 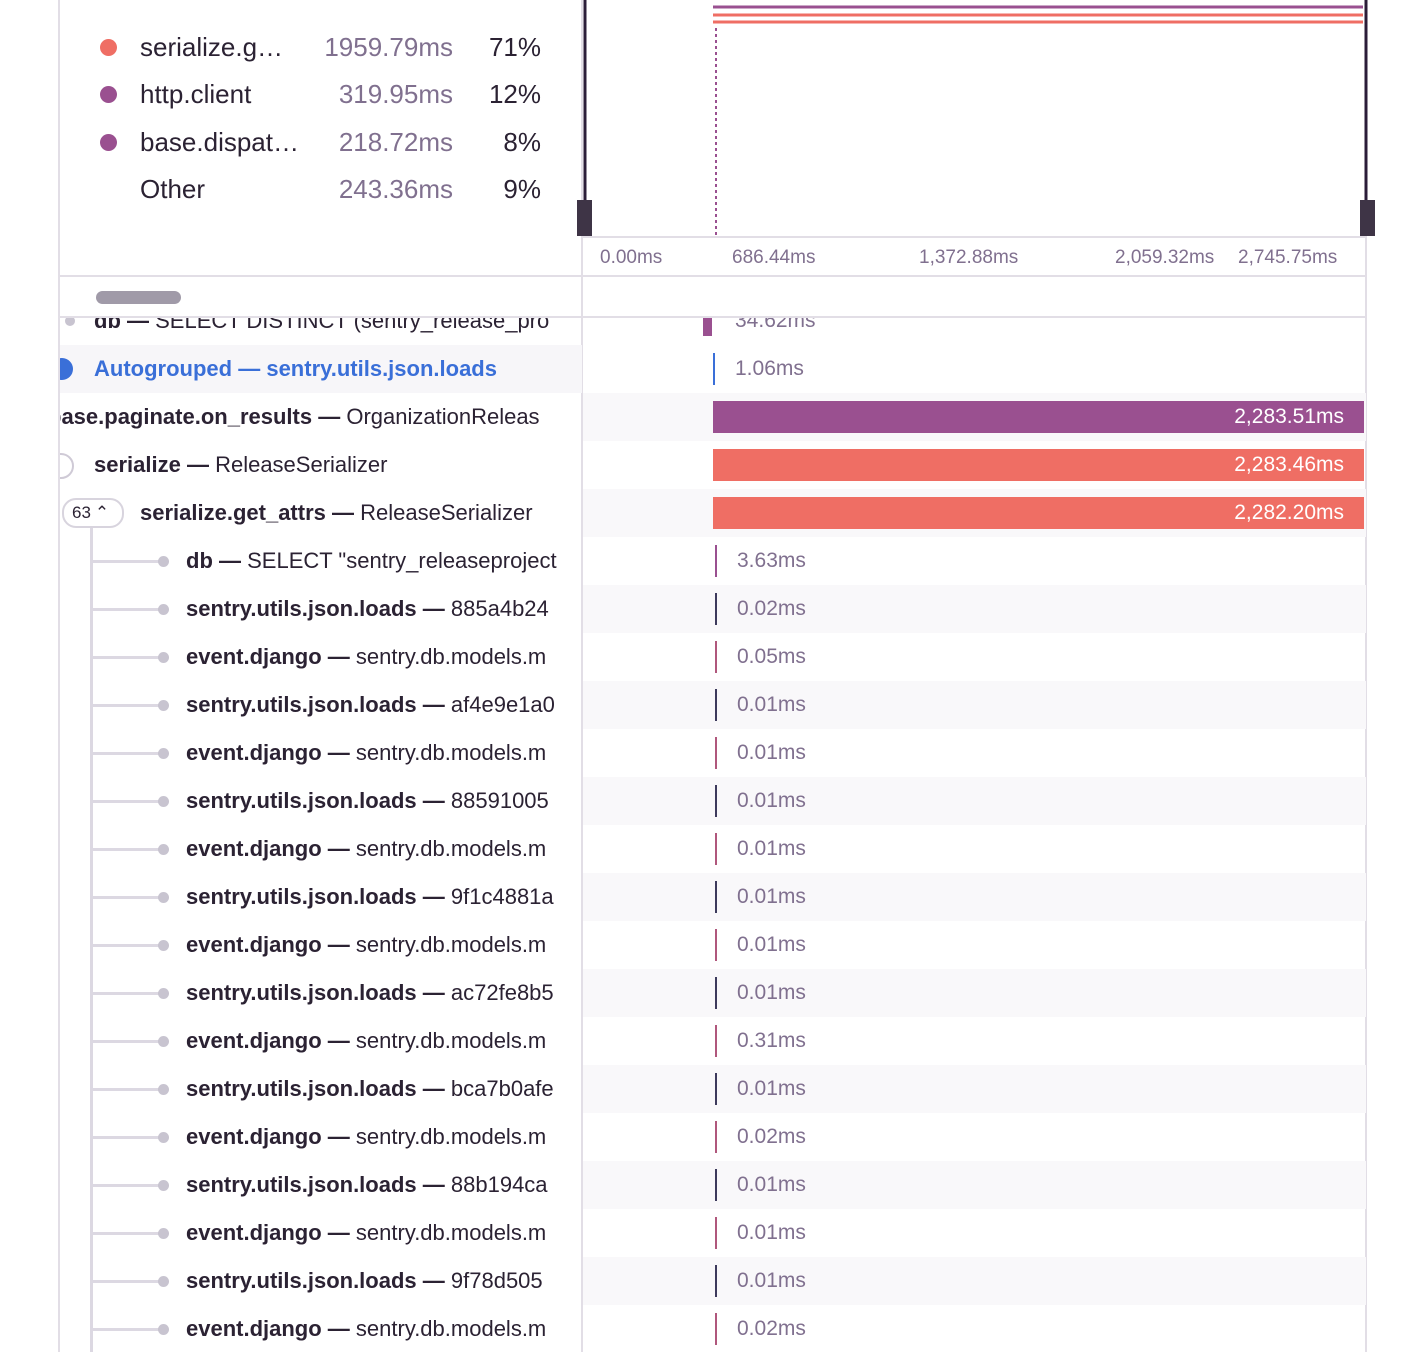 What do you see at coordinates (499, 800) in the screenshot?
I see `span-description: 88591005` at bounding box center [499, 800].